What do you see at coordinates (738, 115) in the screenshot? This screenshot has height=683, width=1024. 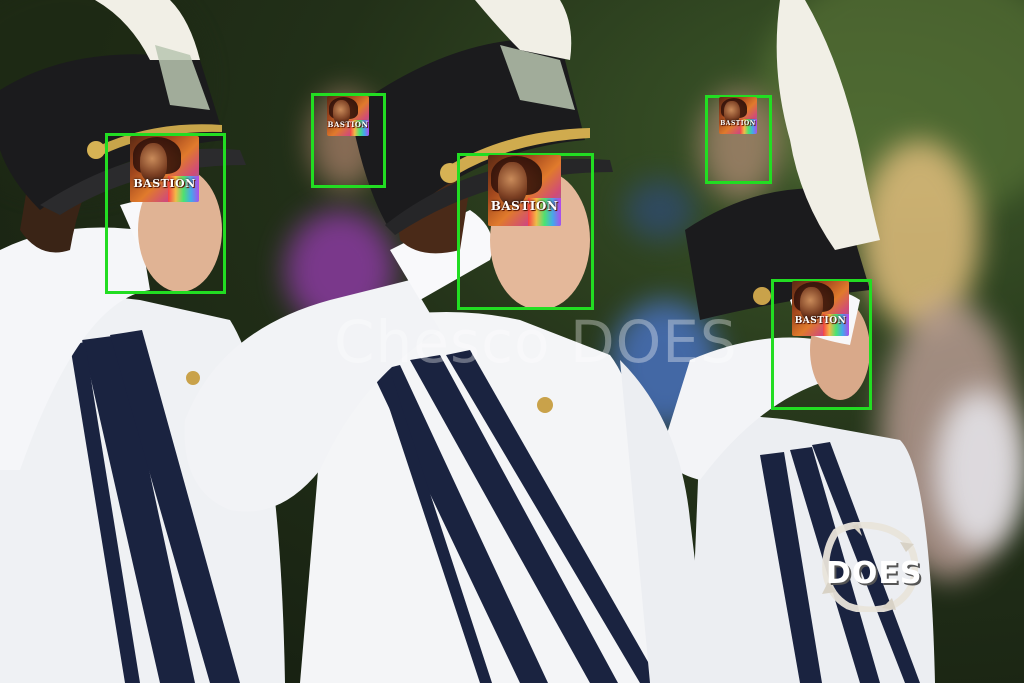 I see `face-overlay-thumbnail-4: BASTION` at bounding box center [738, 115].